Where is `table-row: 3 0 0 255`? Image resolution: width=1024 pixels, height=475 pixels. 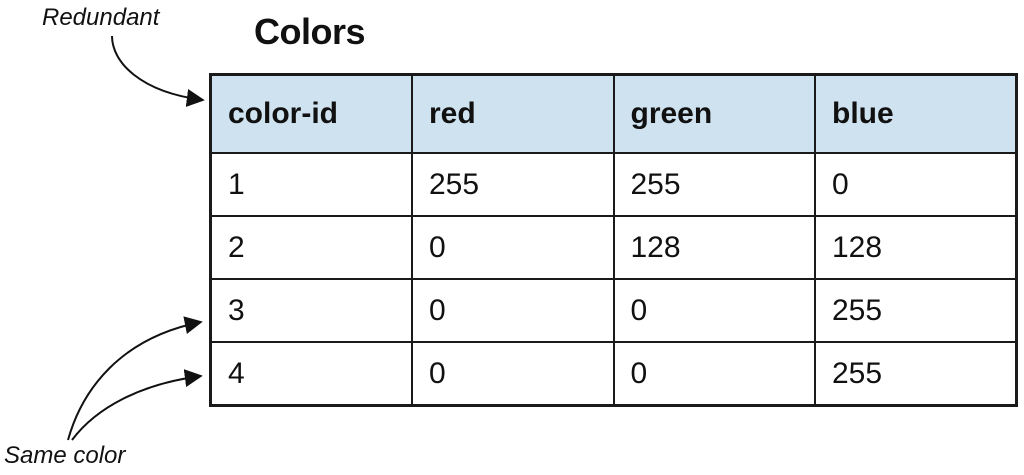
table-row: 3 0 0 255 is located at coordinates (613, 310).